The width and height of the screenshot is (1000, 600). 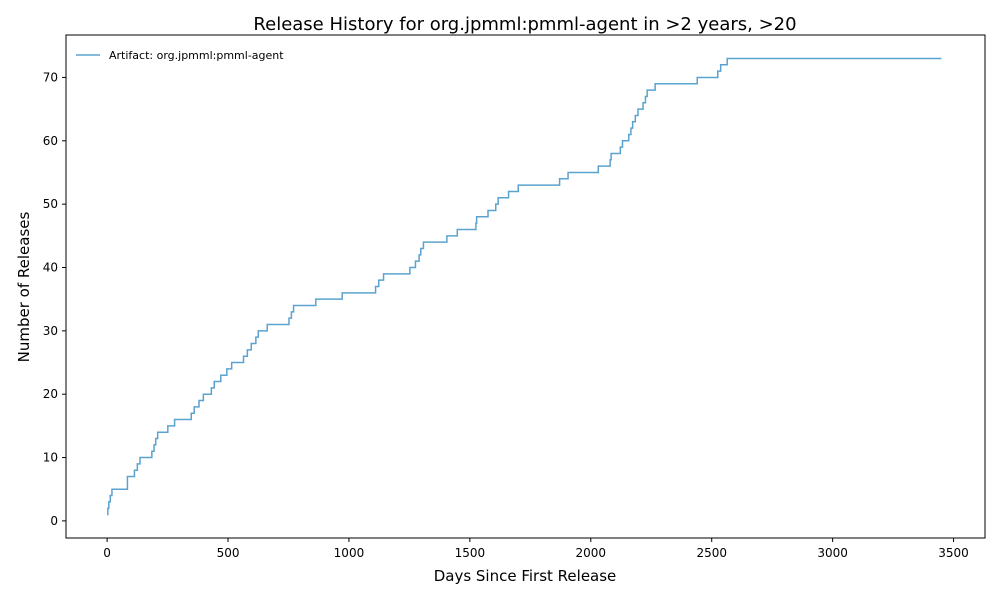 What do you see at coordinates (50, 141) in the screenshot?
I see `y-tick-label: 60` at bounding box center [50, 141].